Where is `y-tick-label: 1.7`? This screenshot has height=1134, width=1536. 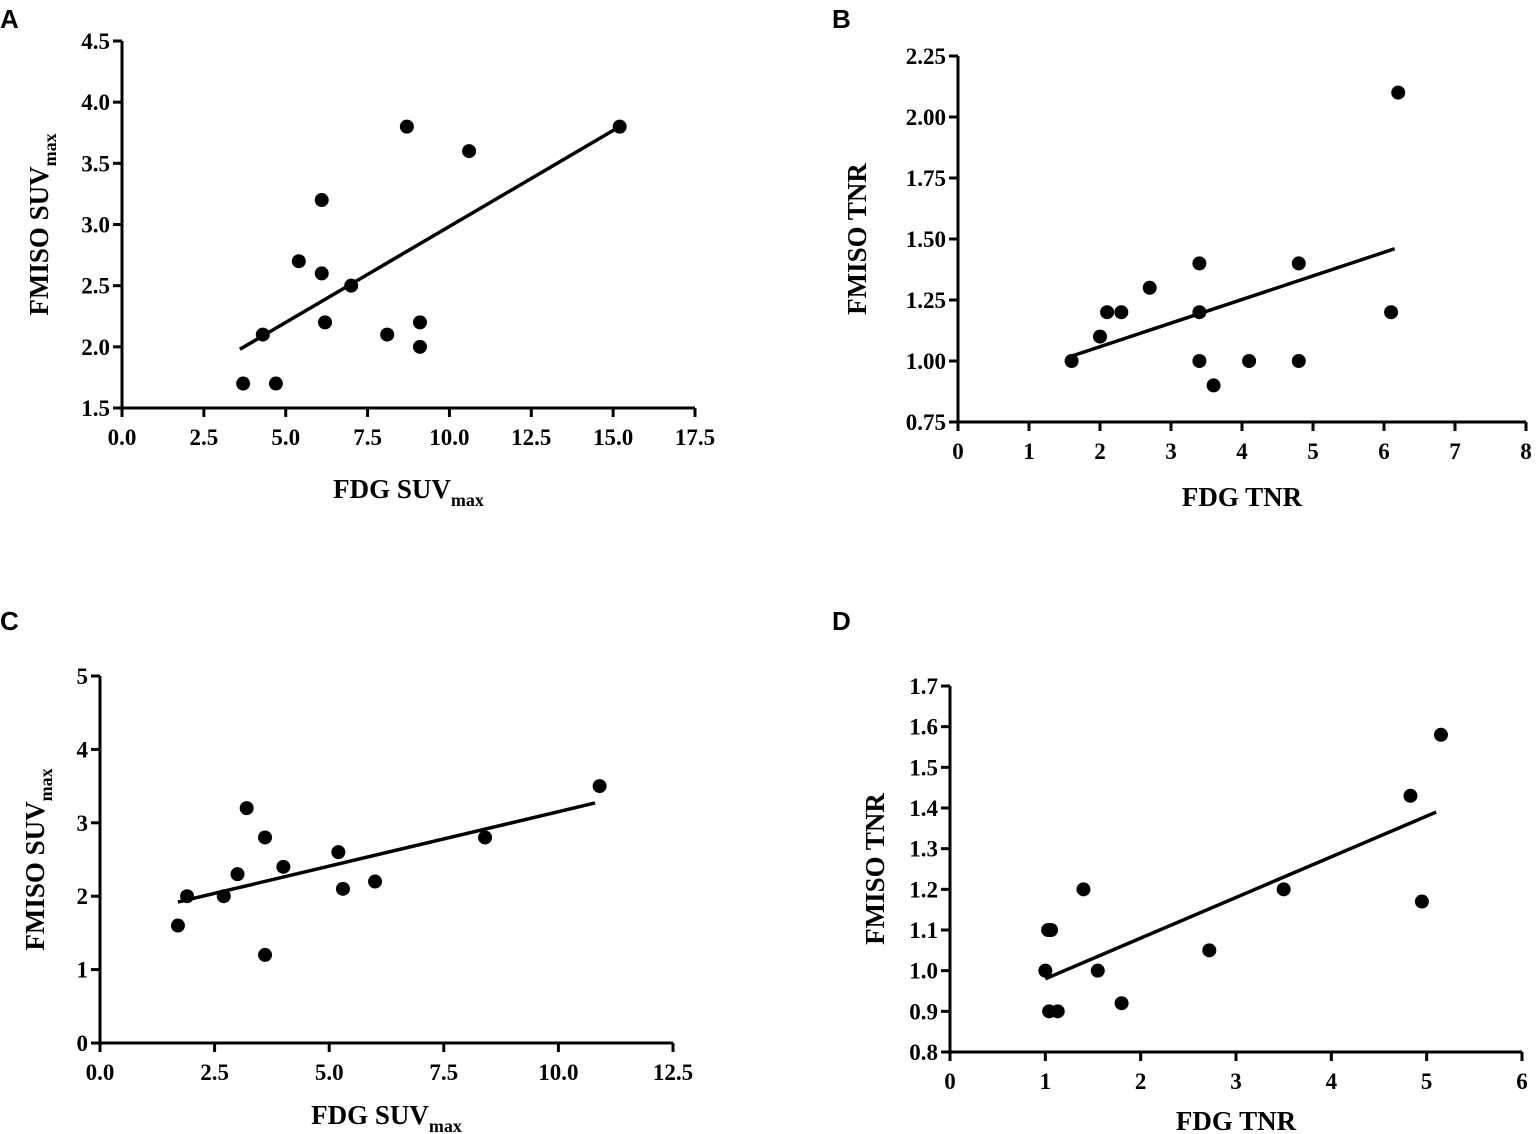
y-tick-label: 1.7 is located at coordinates (923, 686).